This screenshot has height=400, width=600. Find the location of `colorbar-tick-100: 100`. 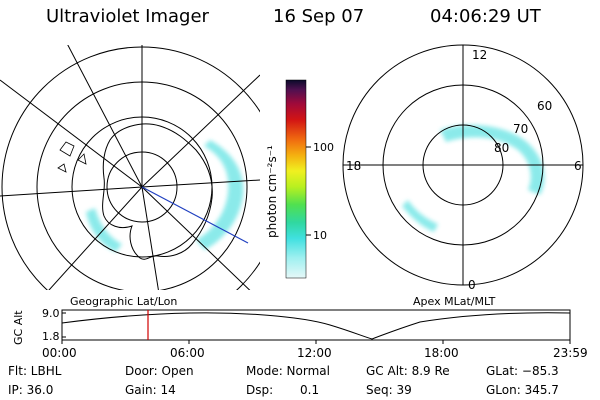

colorbar-tick-100: 100 is located at coordinates (323, 147).